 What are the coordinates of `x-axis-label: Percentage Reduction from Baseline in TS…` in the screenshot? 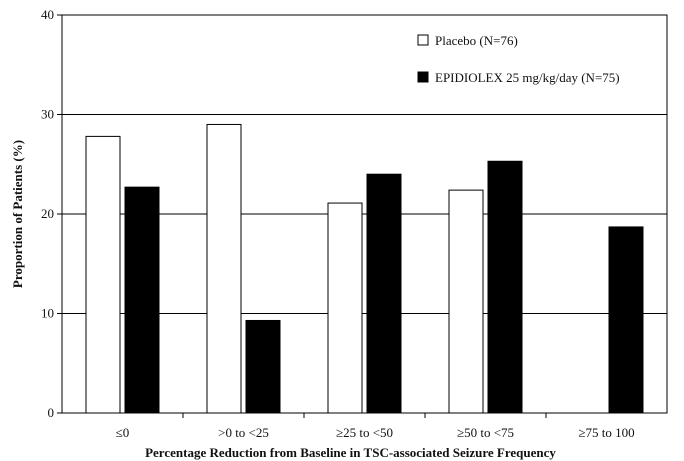 It's located at (350, 452).